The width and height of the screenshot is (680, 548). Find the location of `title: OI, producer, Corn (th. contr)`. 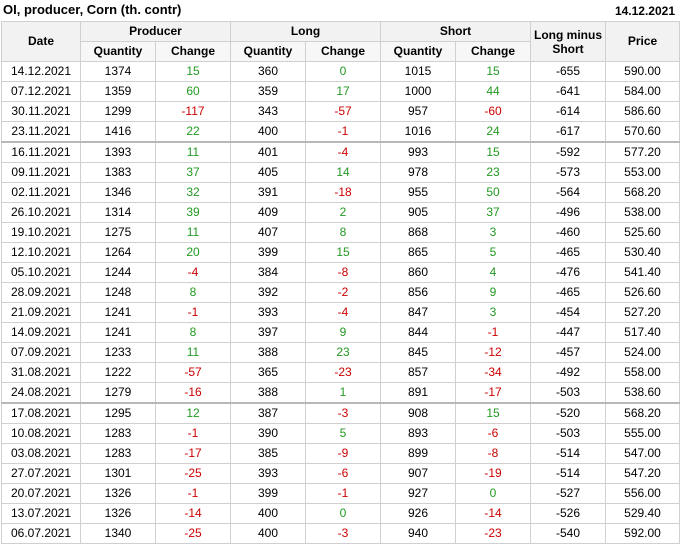

title: OI, producer, Corn (th. contr) is located at coordinates (92, 9).